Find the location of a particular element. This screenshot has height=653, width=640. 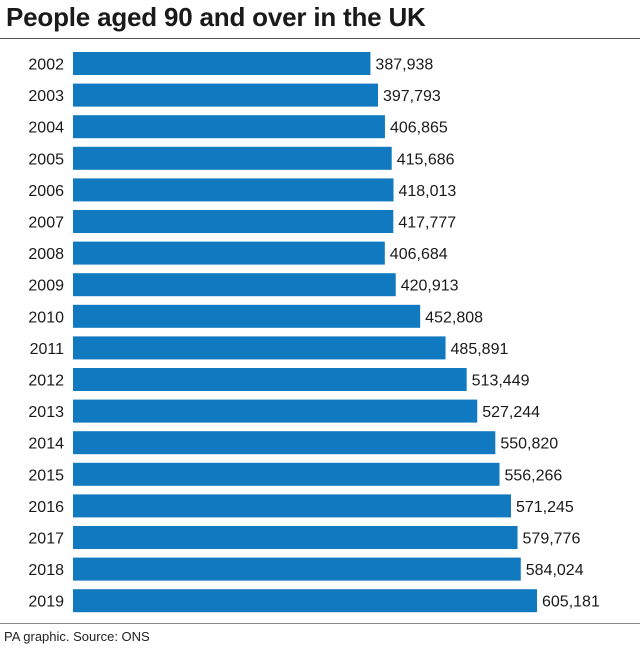

value-label: 418,013 is located at coordinates (427, 191).